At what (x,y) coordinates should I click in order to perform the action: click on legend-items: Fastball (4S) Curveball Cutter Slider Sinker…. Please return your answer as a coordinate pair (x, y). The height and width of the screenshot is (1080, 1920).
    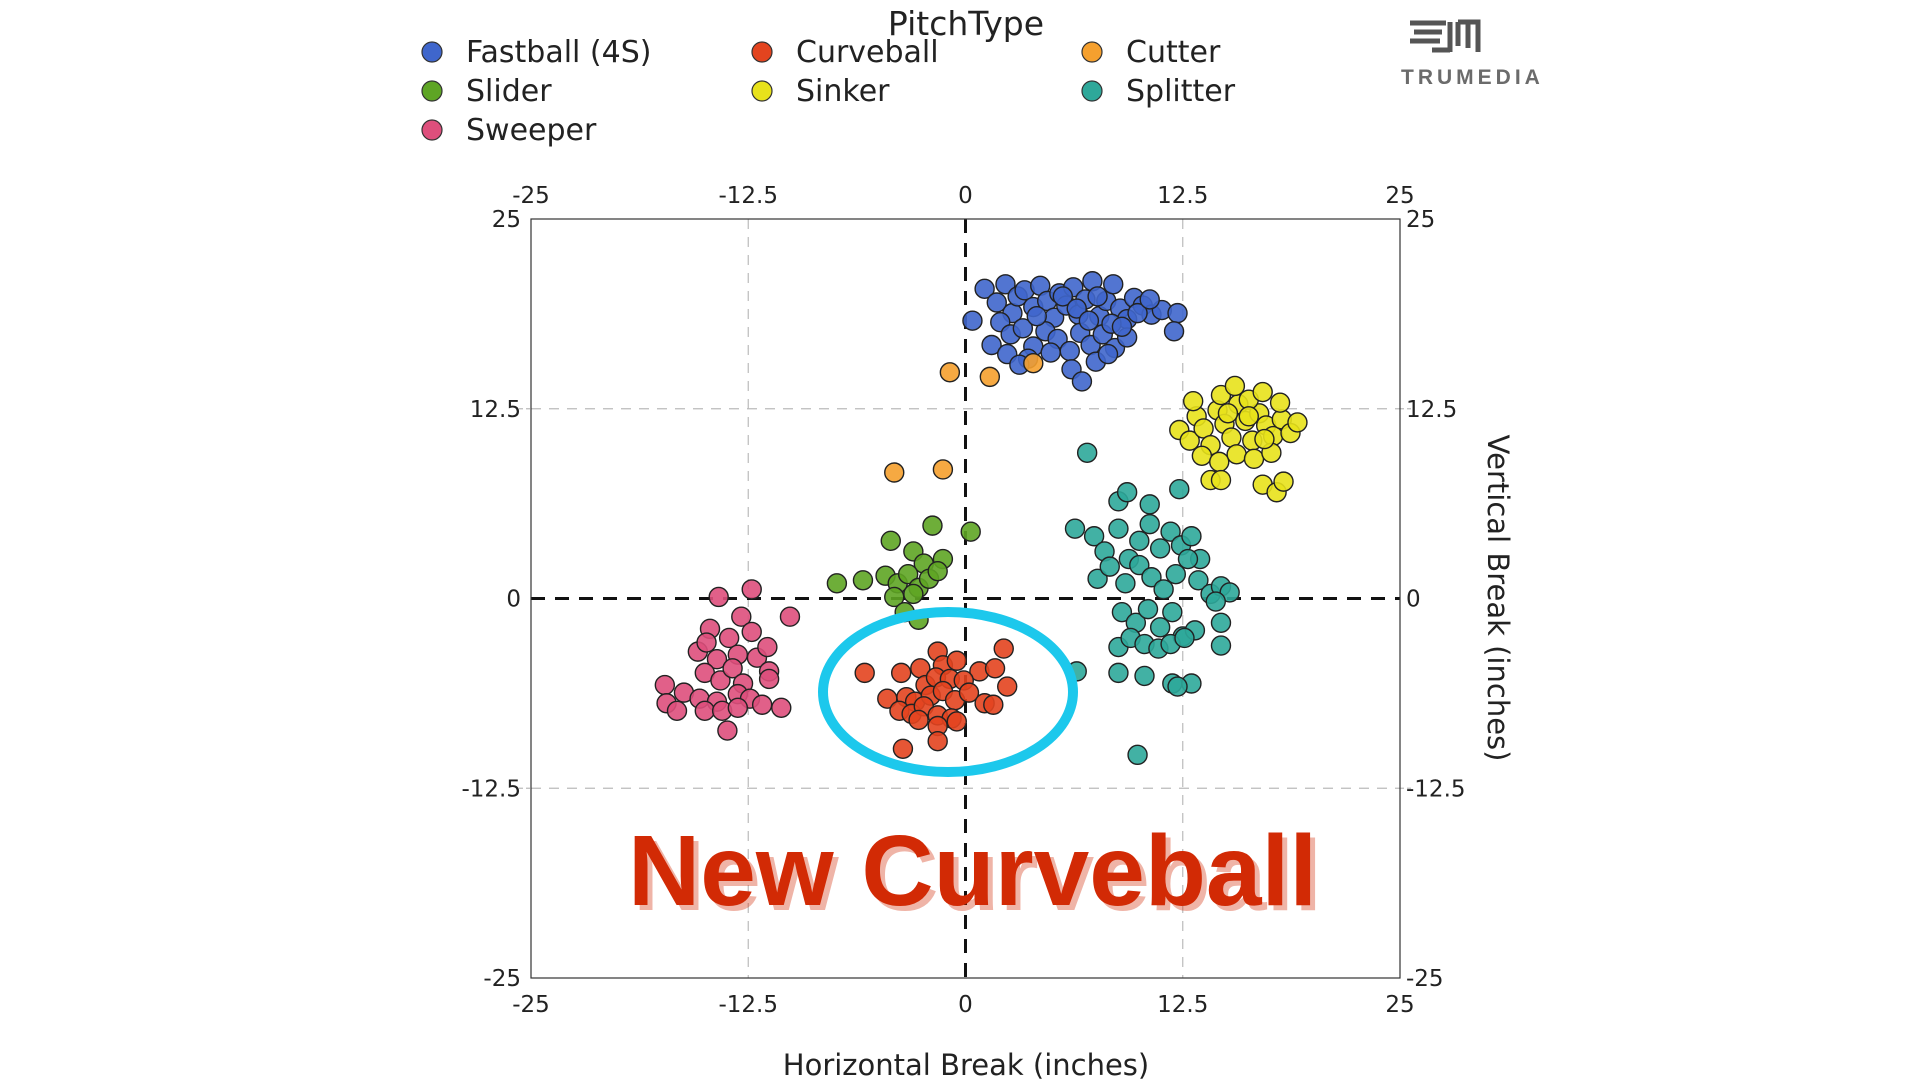
    Looking at the image, I should click on (828, 91).